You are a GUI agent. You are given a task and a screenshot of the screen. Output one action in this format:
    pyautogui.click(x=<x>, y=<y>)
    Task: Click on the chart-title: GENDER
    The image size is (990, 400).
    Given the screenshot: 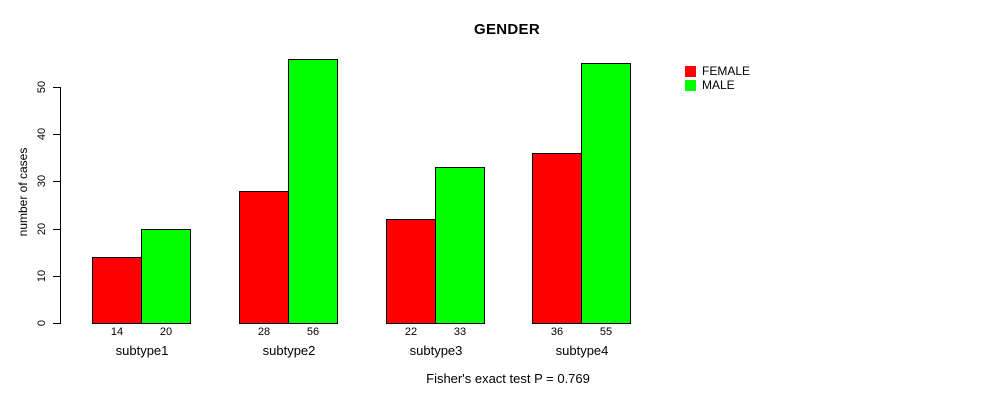 What is the action you would take?
    pyautogui.click(x=507, y=29)
    